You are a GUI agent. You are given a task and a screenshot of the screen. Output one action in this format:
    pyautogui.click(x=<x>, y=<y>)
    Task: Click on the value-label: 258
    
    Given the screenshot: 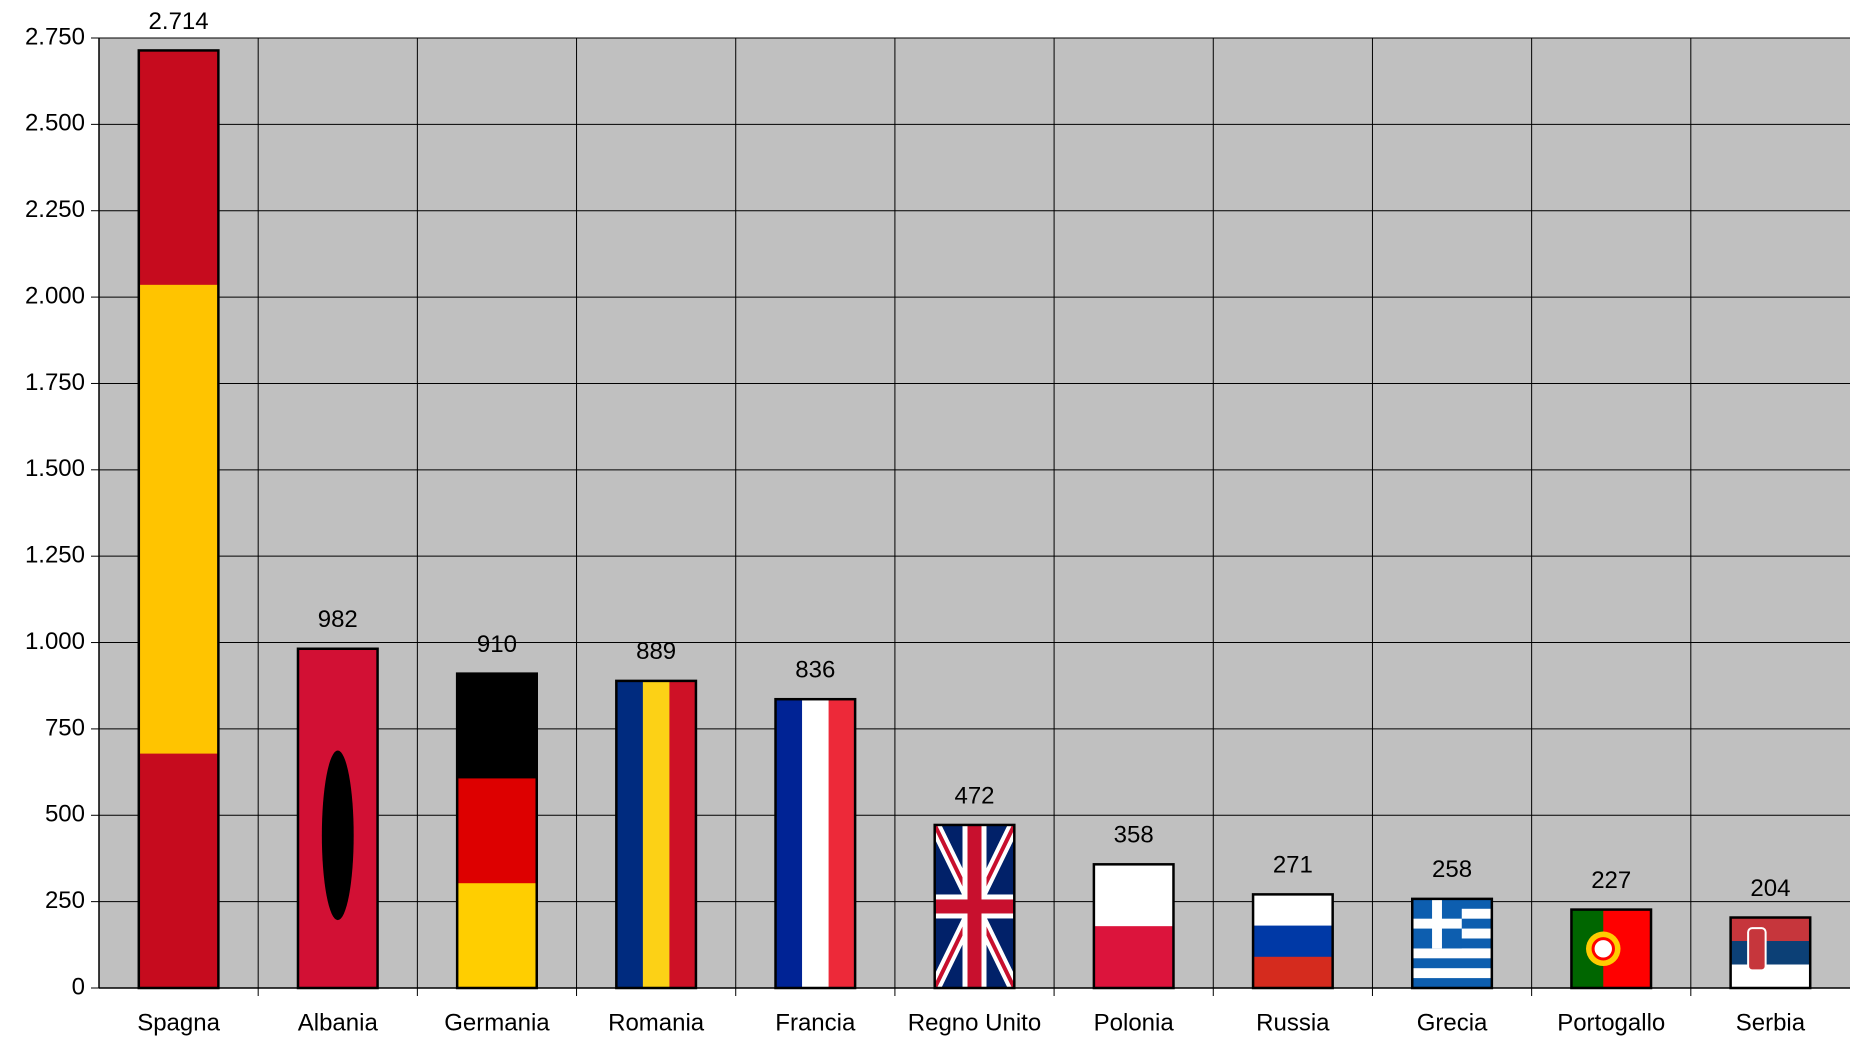 What is the action you would take?
    pyautogui.click(x=1452, y=869)
    